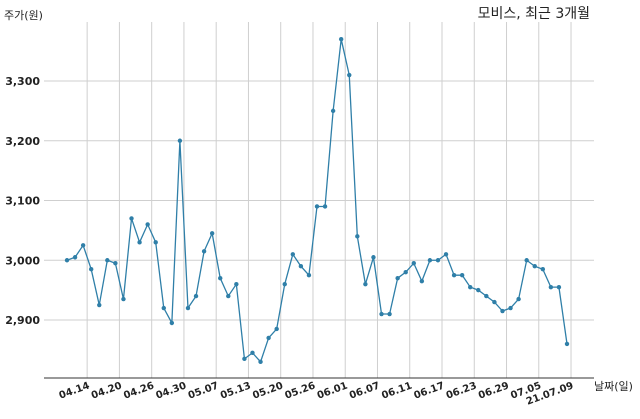 This screenshot has width=640, height=419. I want to click on x-tick-label: 04.14, so click(75, 390).